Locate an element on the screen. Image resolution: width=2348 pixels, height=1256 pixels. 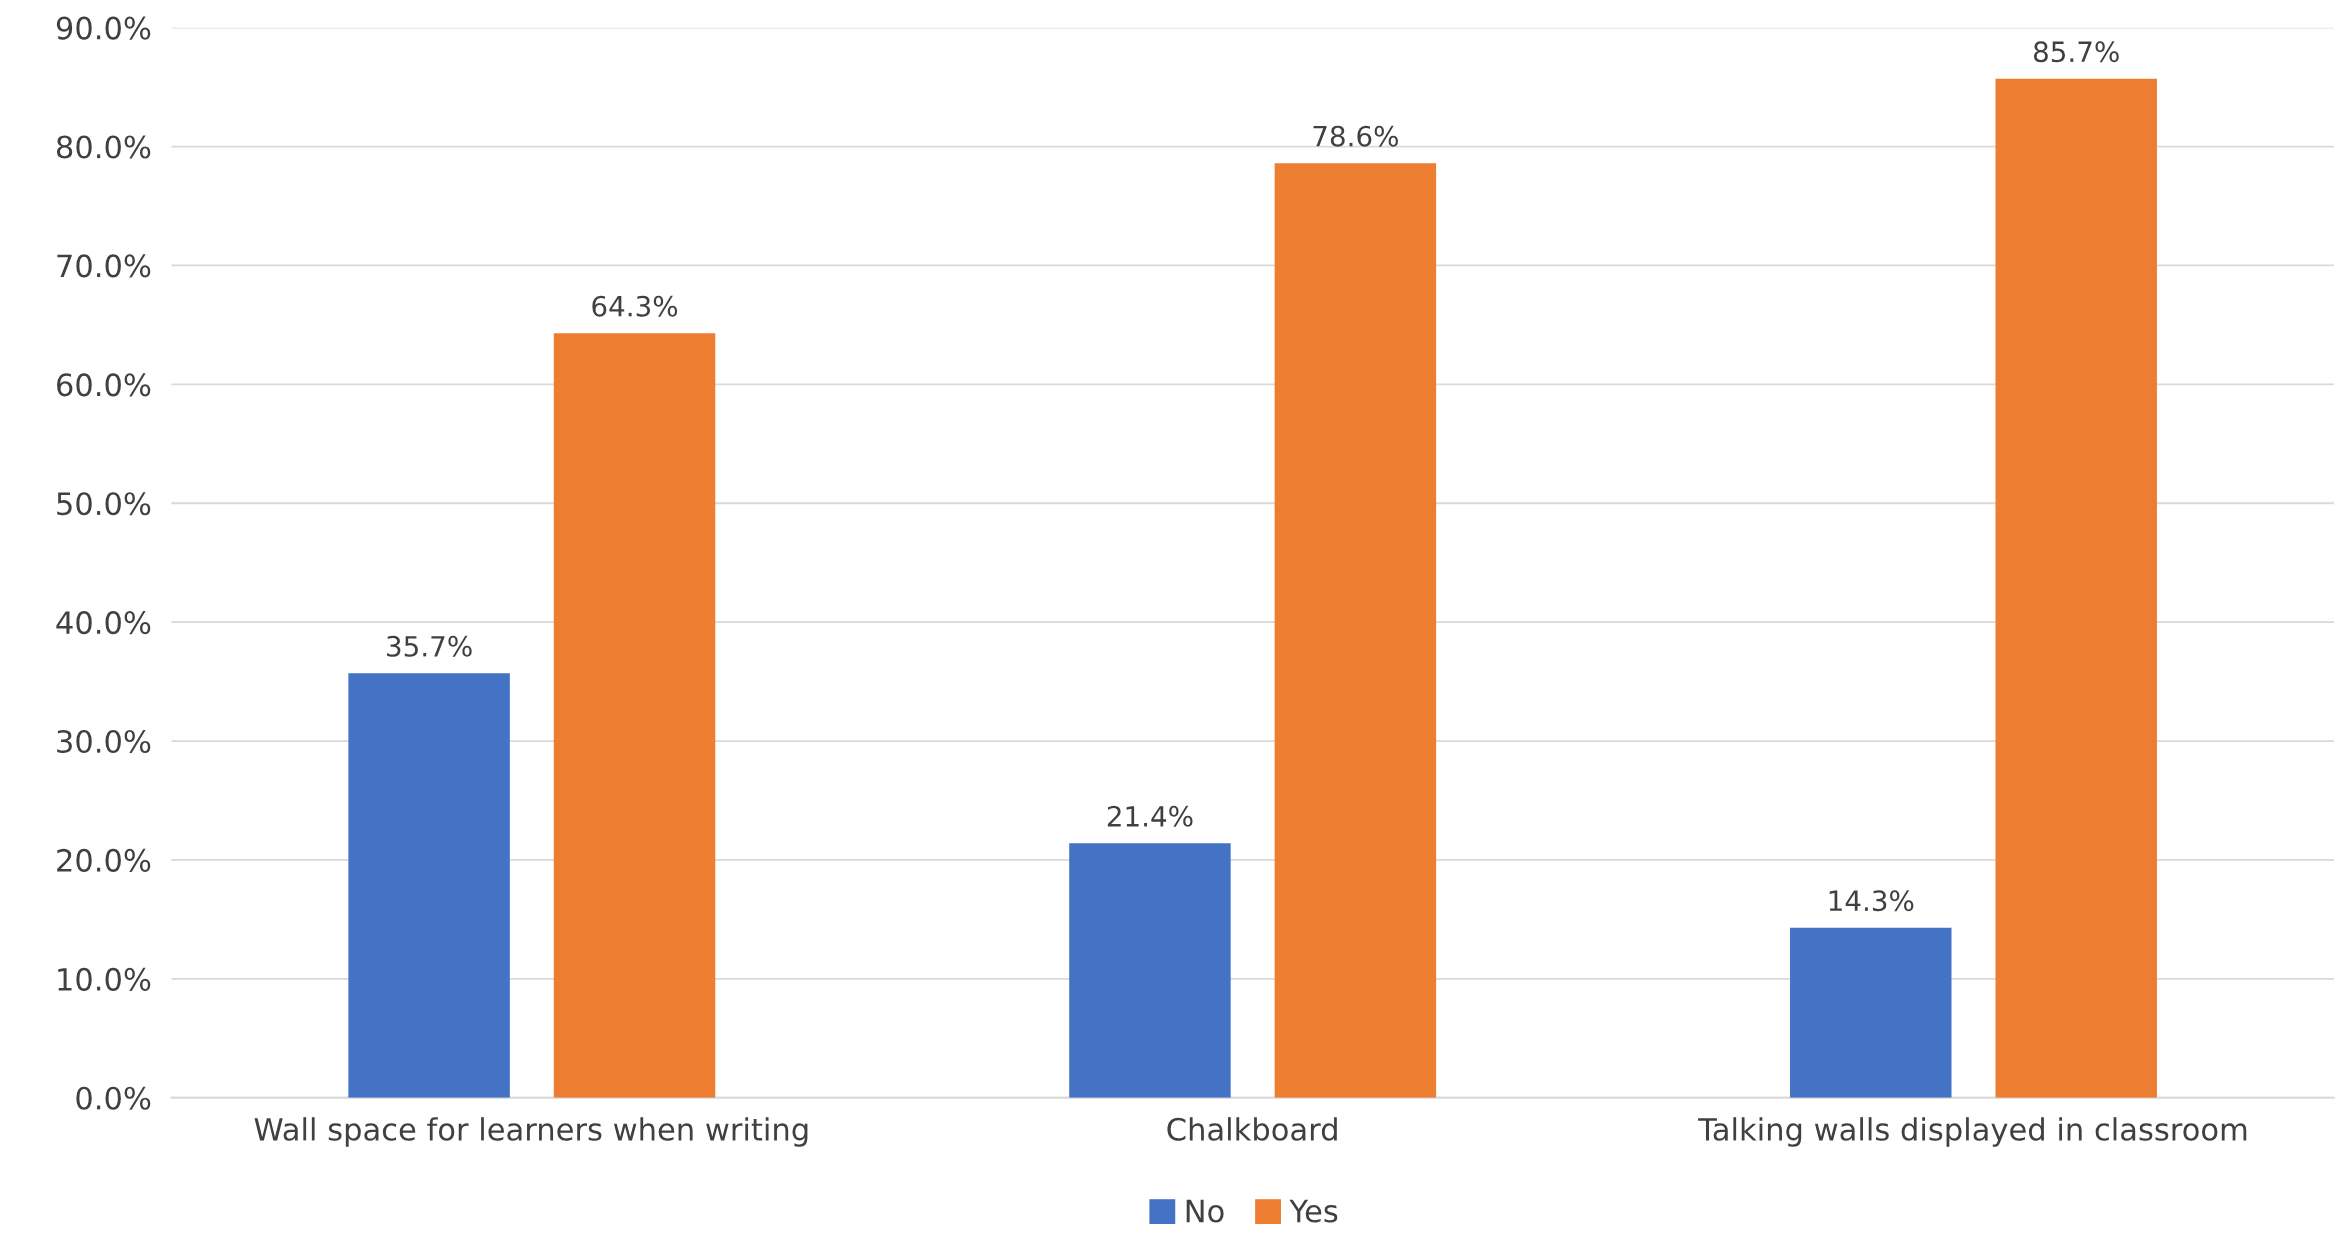
y-tick-label: 70.0% is located at coordinates (104, 266).